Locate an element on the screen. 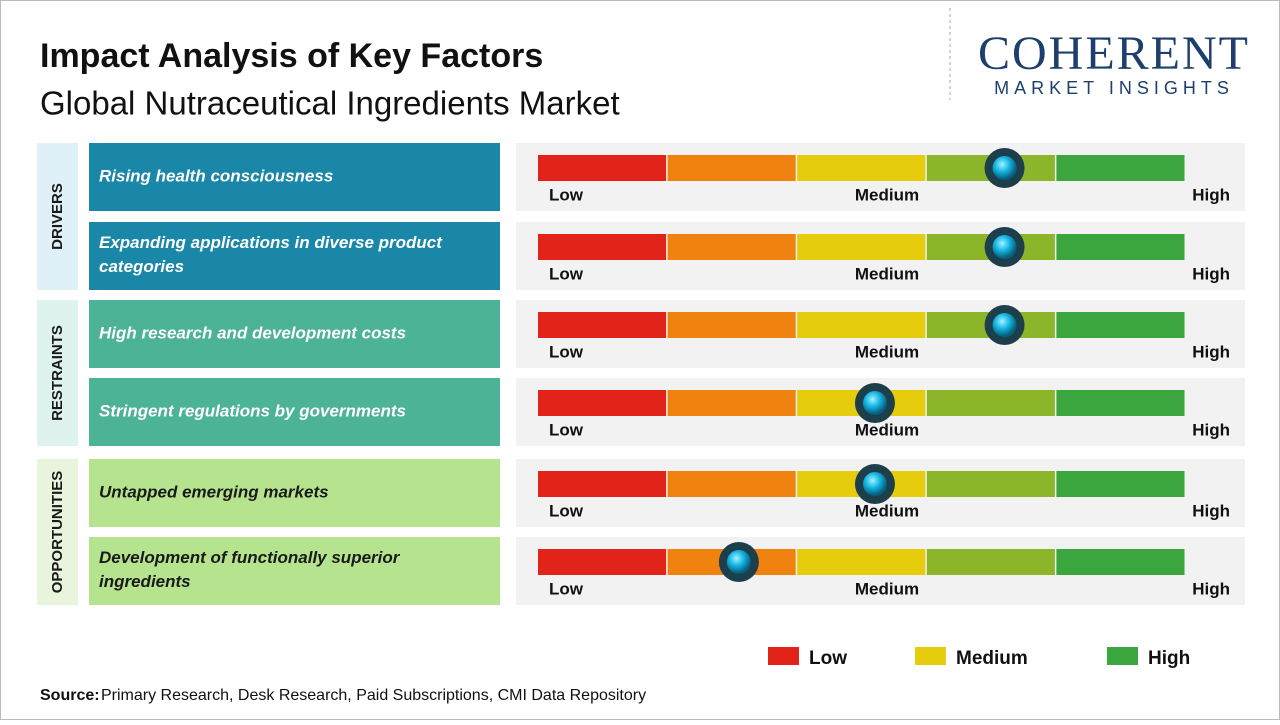 This screenshot has height=725, width=1280. logo-name: COHERENT is located at coordinates (1114, 53).